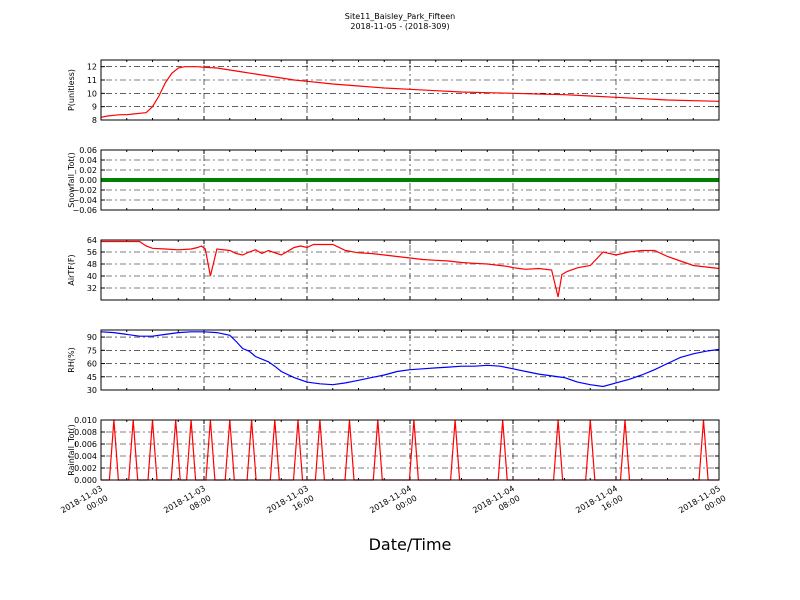  I want to click on figure-subtitle: 2018-11-05 - (2018-309), so click(399, 26).